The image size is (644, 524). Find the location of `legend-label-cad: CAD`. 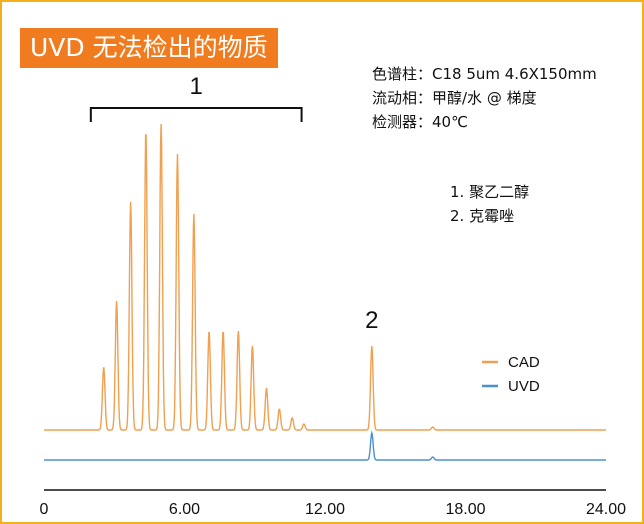

legend-label-cad: CAD is located at coordinates (524, 362).